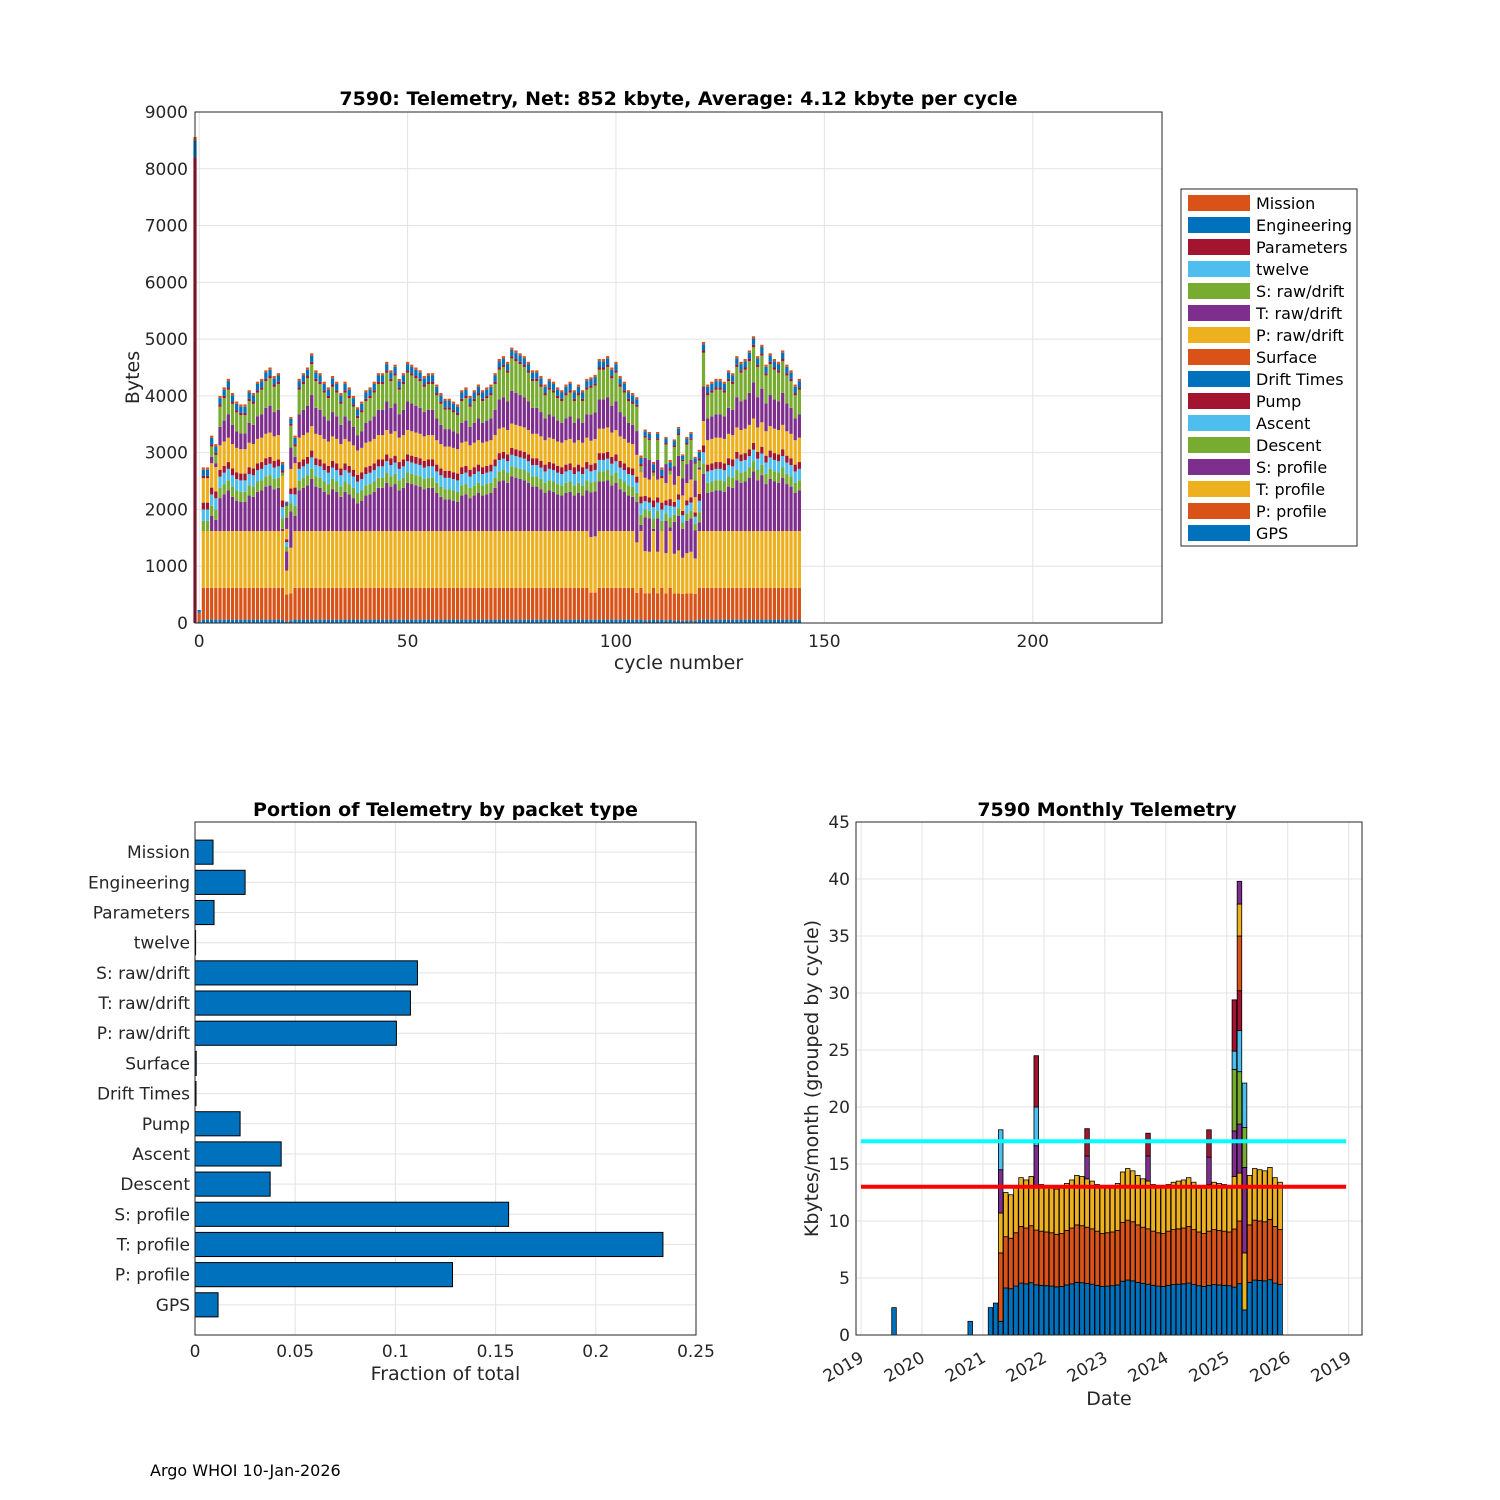 This screenshot has width=1500, height=1500. Describe the element at coordinates (1219, 401) in the screenshot. I see `legend-swatch` at that location.